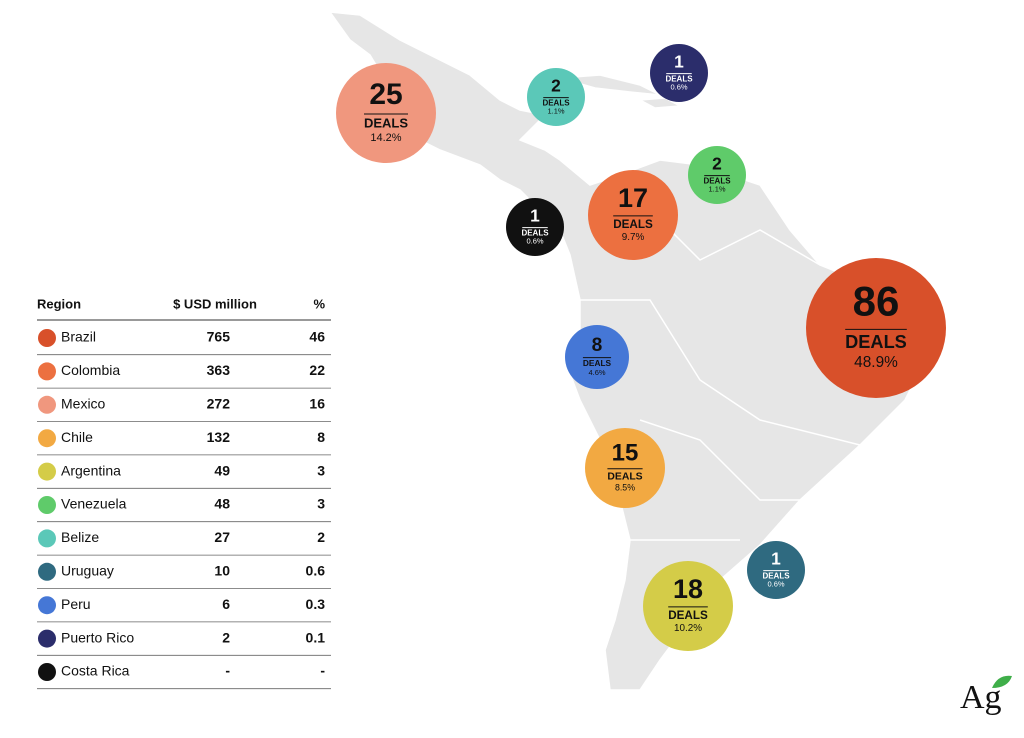 This screenshot has height=738, width=1024. What do you see at coordinates (688, 589) in the screenshot?
I see `deal-count: 18` at bounding box center [688, 589].